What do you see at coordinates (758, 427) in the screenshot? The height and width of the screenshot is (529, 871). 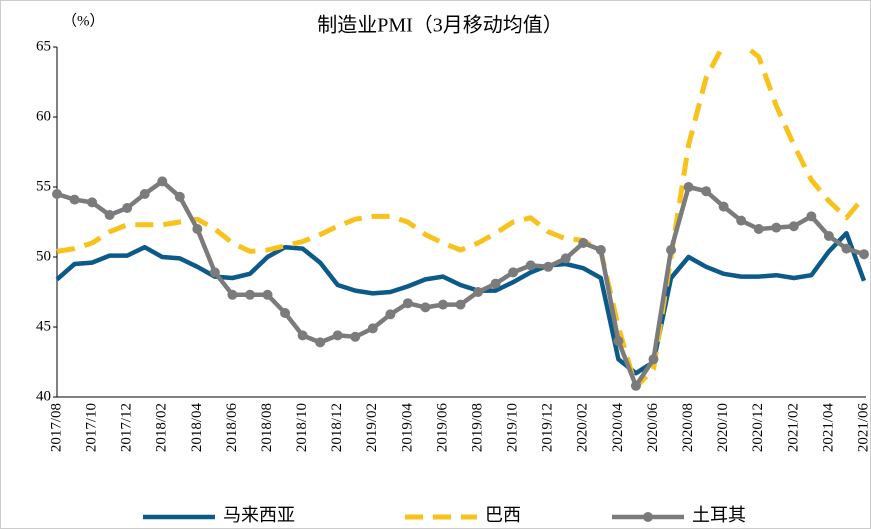 I see `x-tick-label: 2020/12` at bounding box center [758, 427].